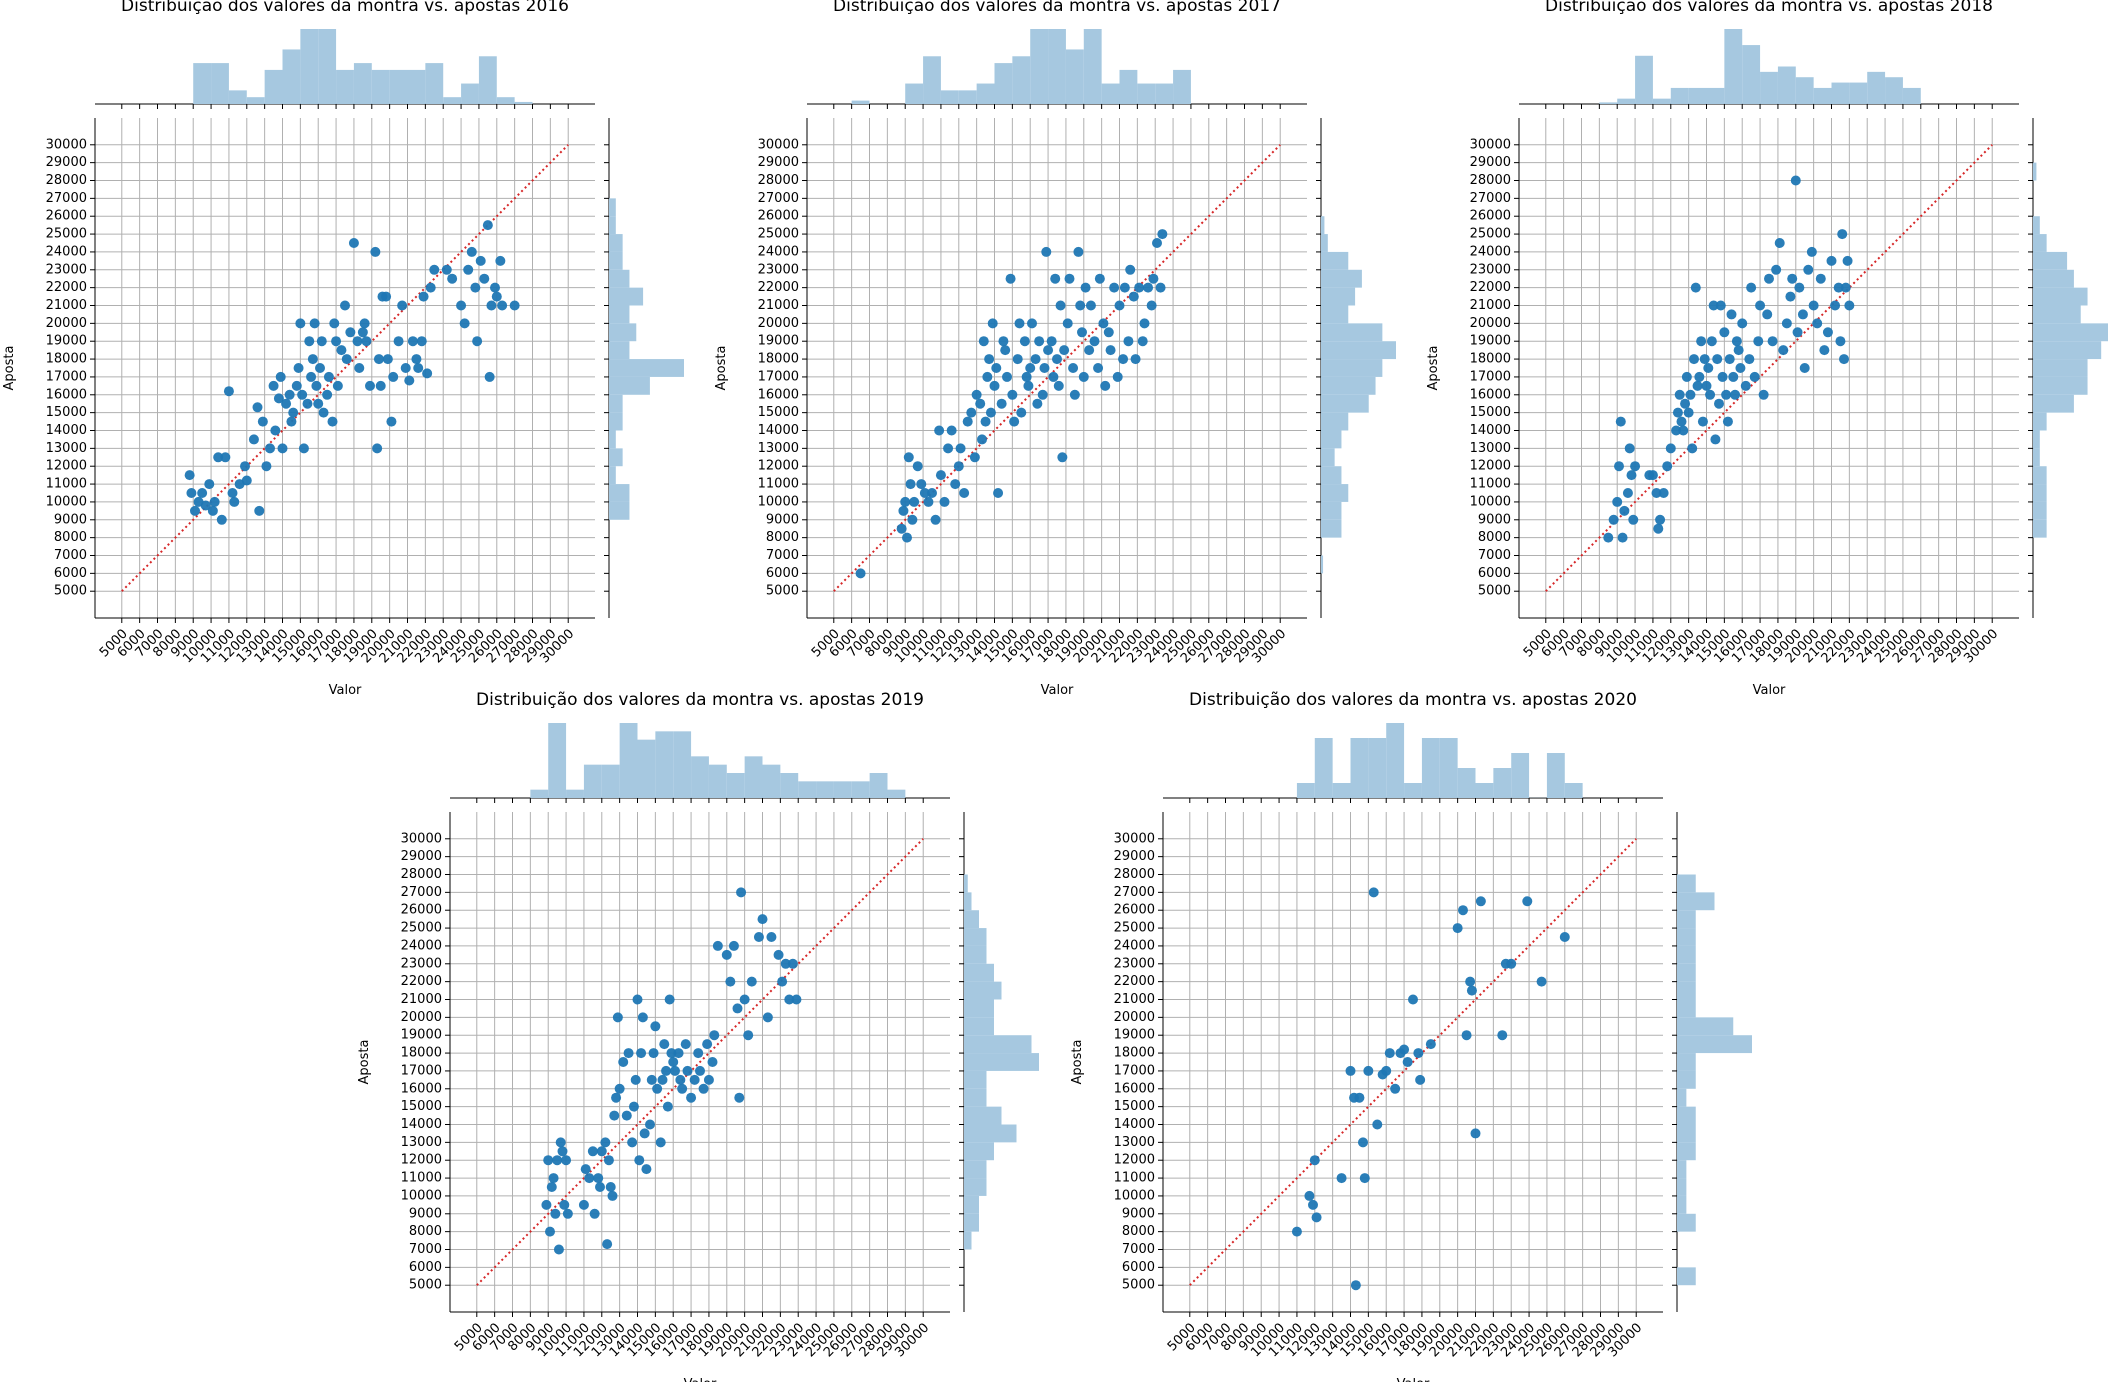  I want to click on y-tick-label: 17000, so click(1134, 1070).